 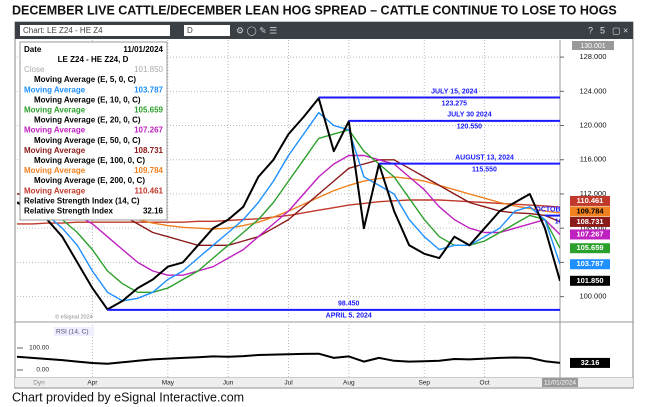 I want to click on value-tag-label: 103.787, so click(x=589, y=263).